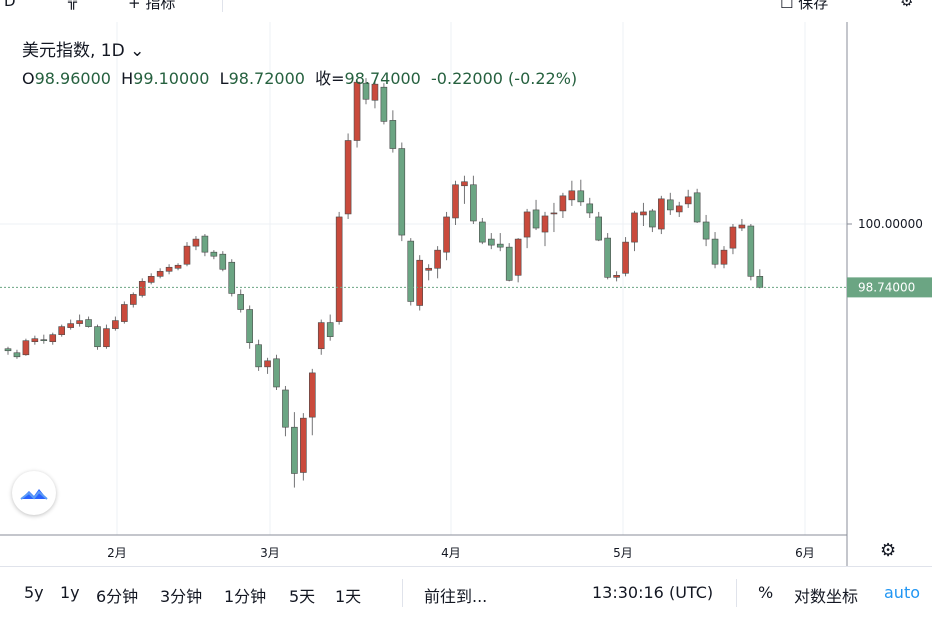 This screenshot has height=623, width=932. I want to click on range-3min: 3分钟, so click(181, 596).